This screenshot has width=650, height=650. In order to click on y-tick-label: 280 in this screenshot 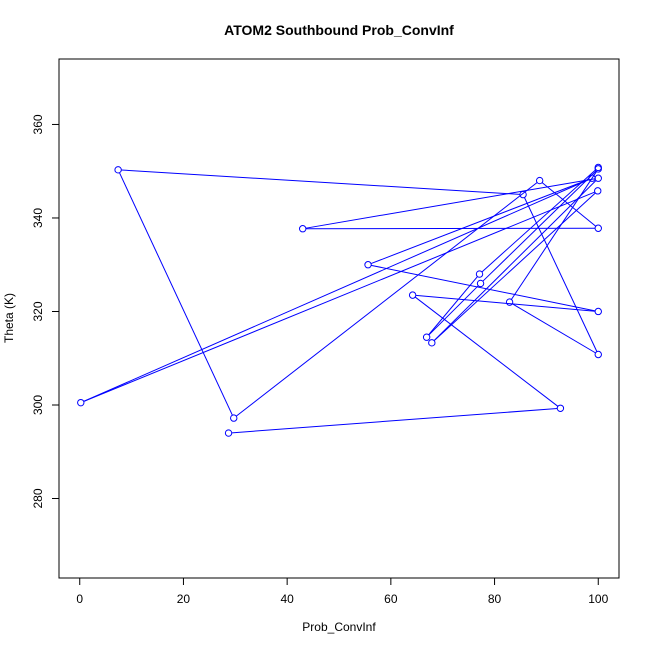, I will do `click(38, 498)`.